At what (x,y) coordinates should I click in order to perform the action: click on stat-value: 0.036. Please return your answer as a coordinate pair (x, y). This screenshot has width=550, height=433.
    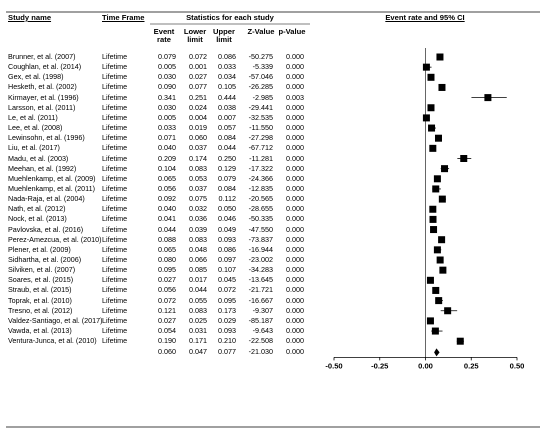
    Looking at the image, I should click on (198, 219).